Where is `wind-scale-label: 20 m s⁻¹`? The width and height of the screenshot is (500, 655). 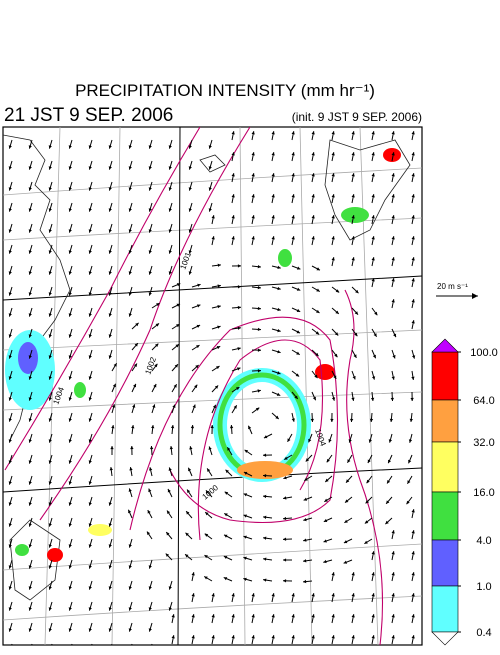 wind-scale-label: 20 m s⁻¹ is located at coordinates (452, 286).